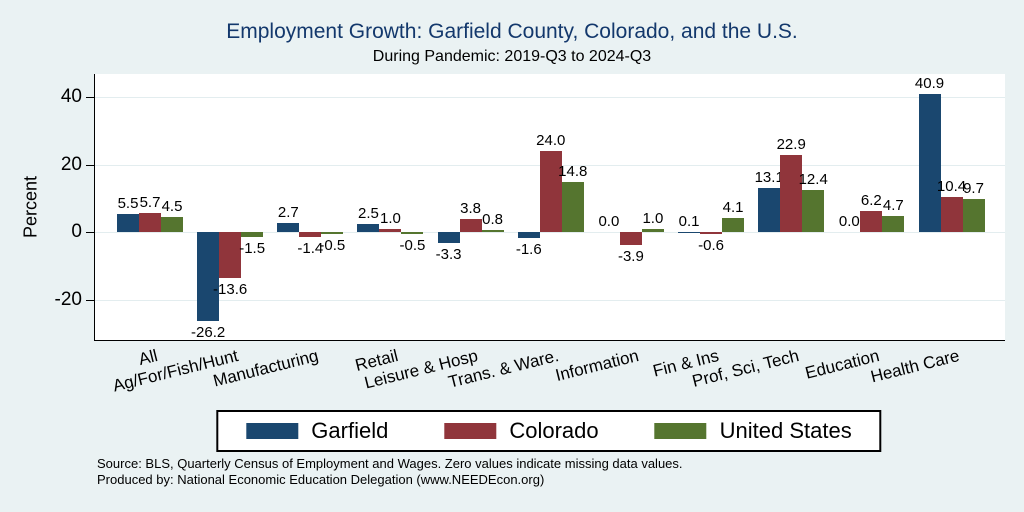 The image size is (1024, 512). I want to click on legend-item-colorado: Colorado, so click(521, 431).